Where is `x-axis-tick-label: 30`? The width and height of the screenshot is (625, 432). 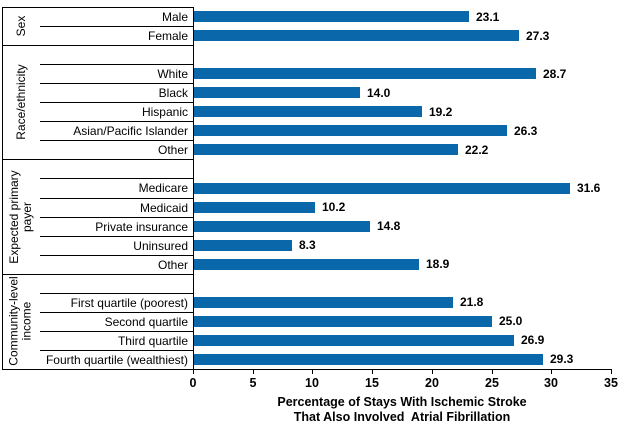
x-axis-tick-label: 30 is located at coordinates (551, 383).